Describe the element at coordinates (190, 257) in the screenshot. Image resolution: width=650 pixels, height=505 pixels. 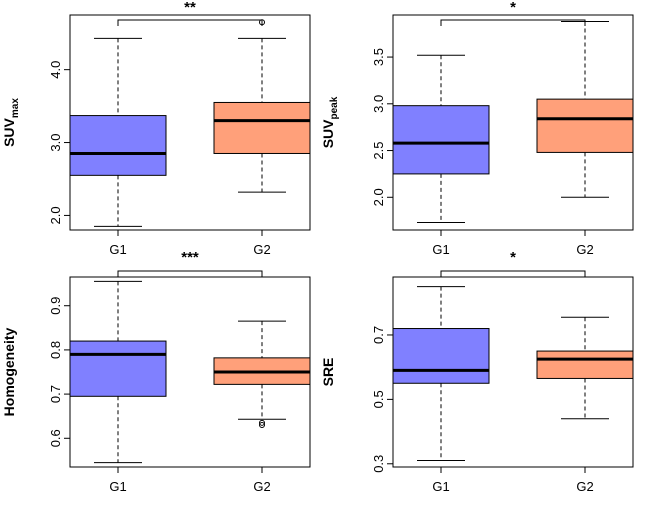
I see `significance-label: ***` at that location.